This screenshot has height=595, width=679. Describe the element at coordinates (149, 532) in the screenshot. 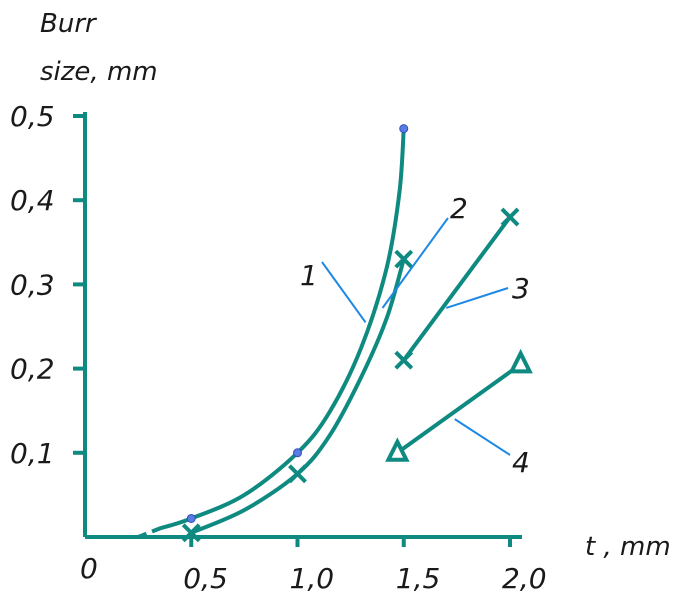

I see `series-1-dashed-extension` at that location.